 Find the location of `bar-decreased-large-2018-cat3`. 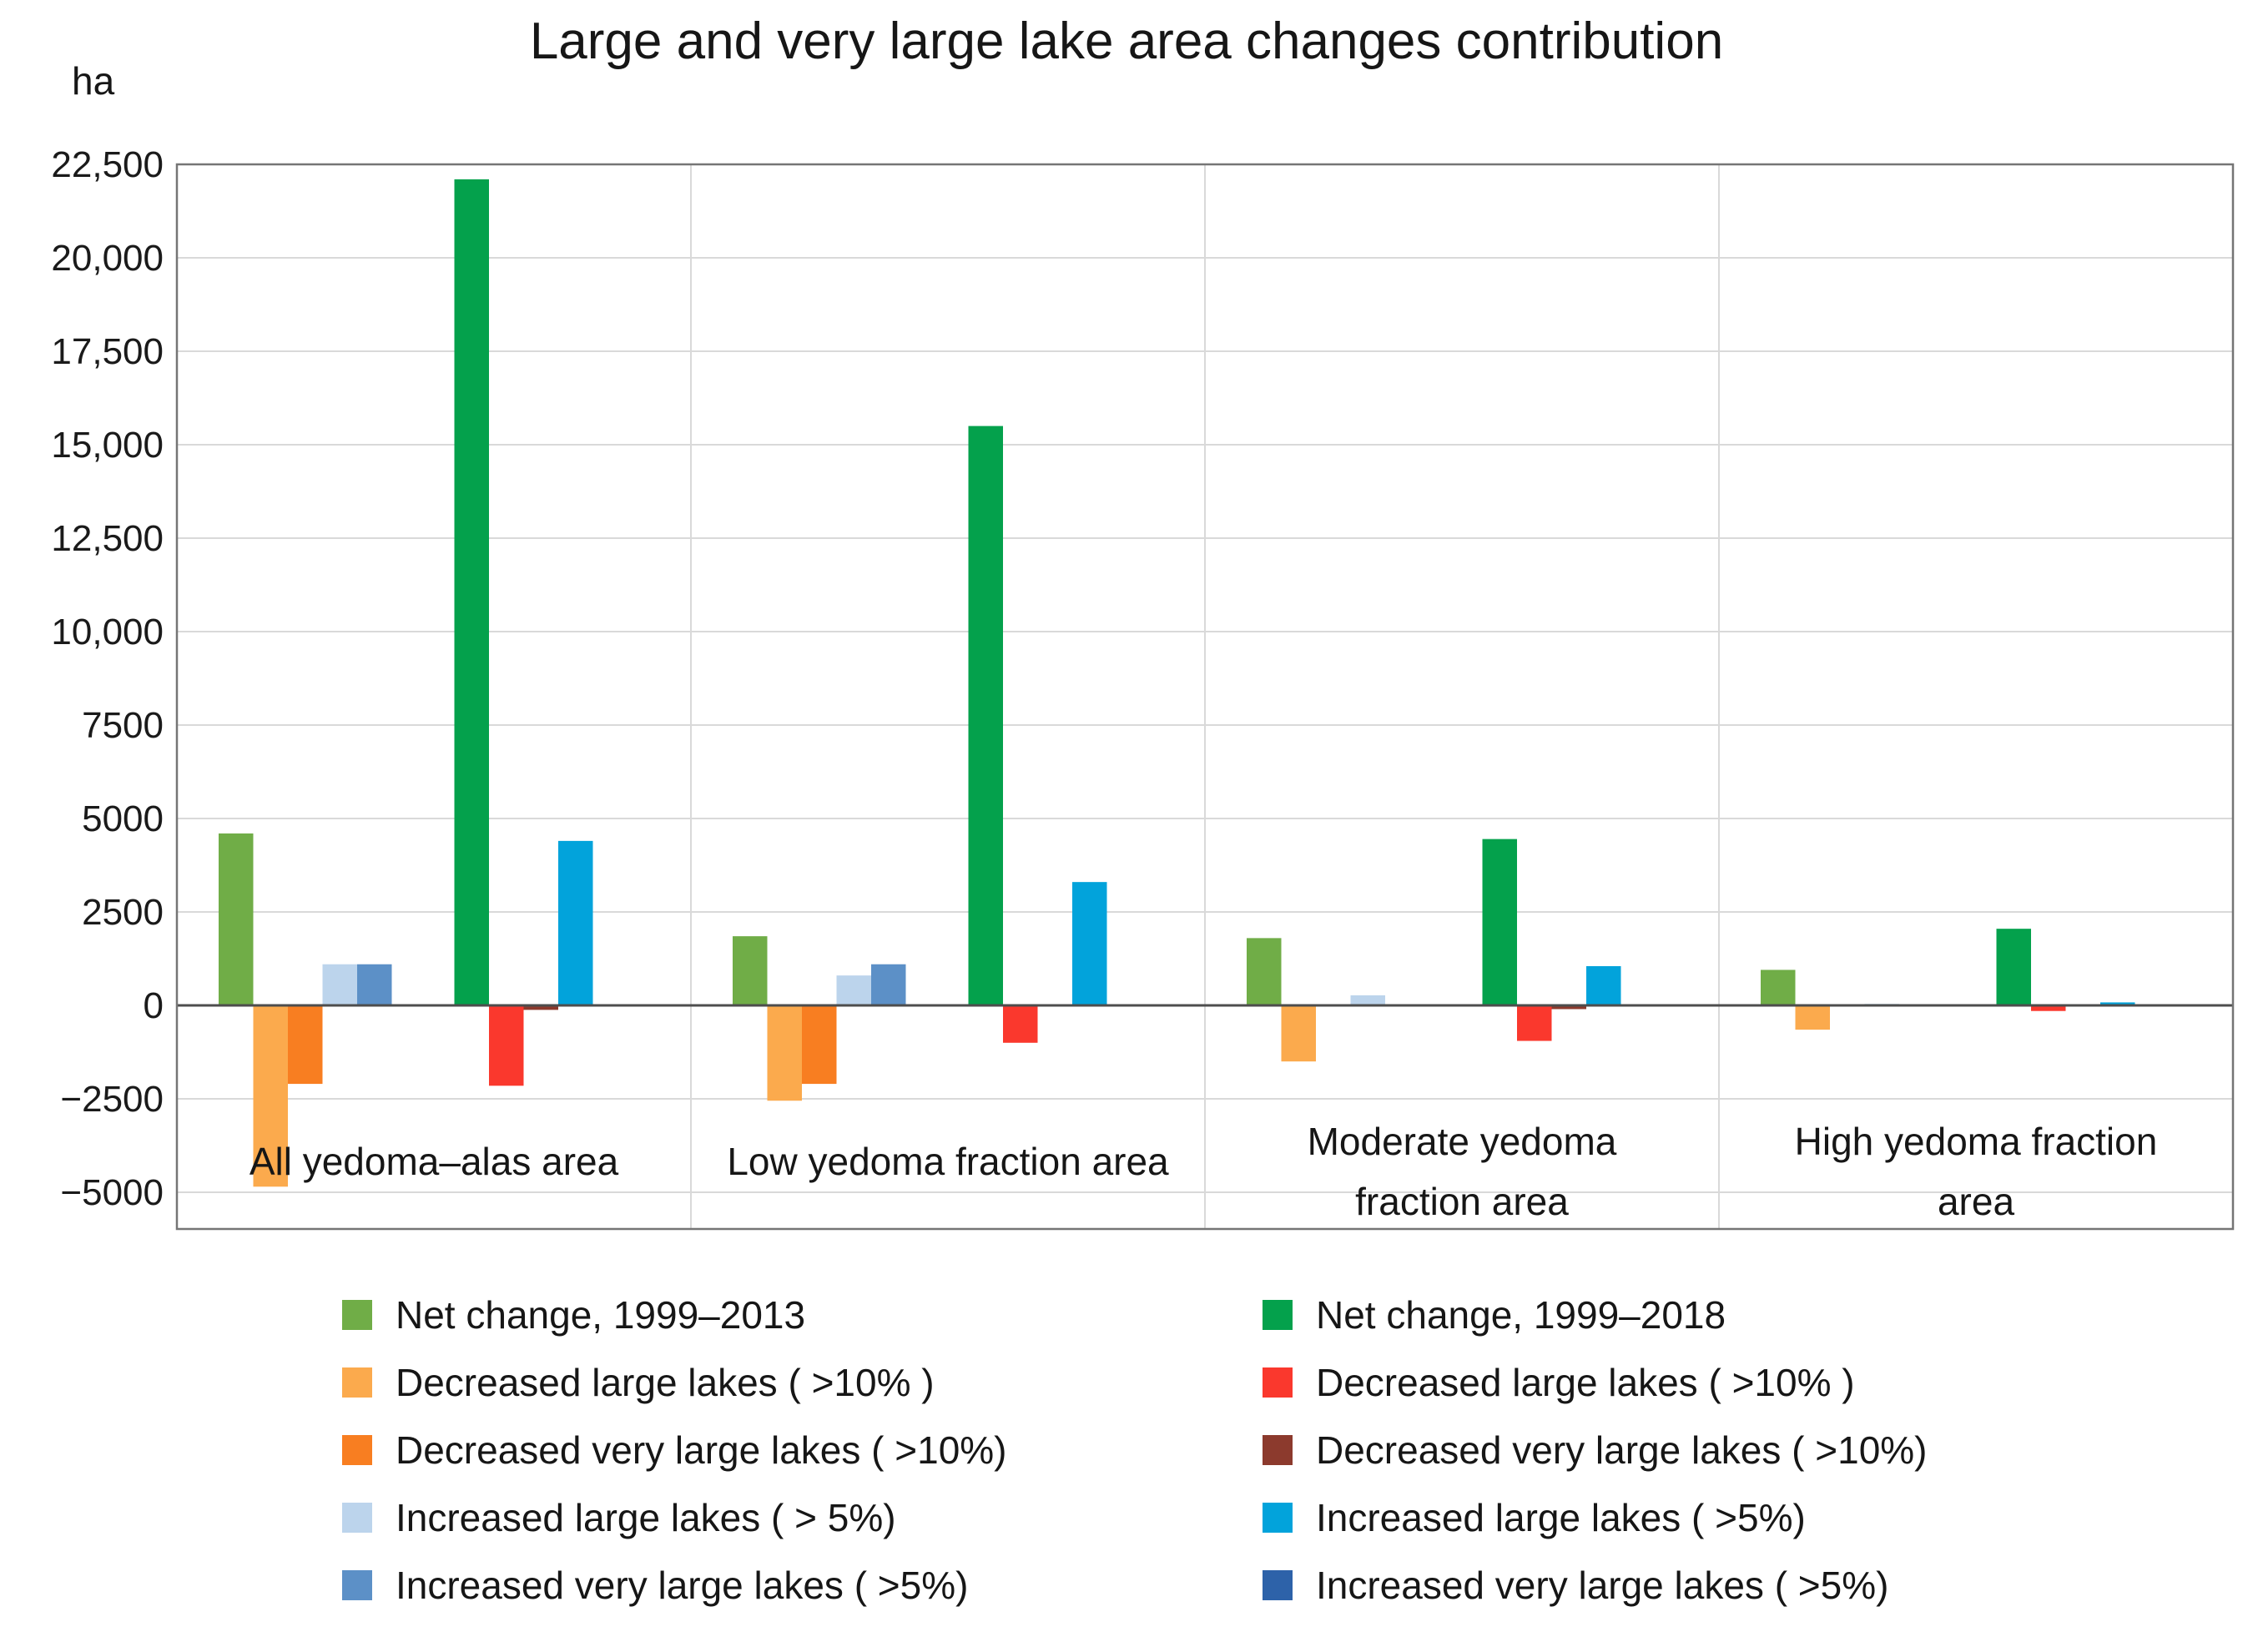

bar-decreased-large-2018-cat3 is located at coordinates (2048, 1008).